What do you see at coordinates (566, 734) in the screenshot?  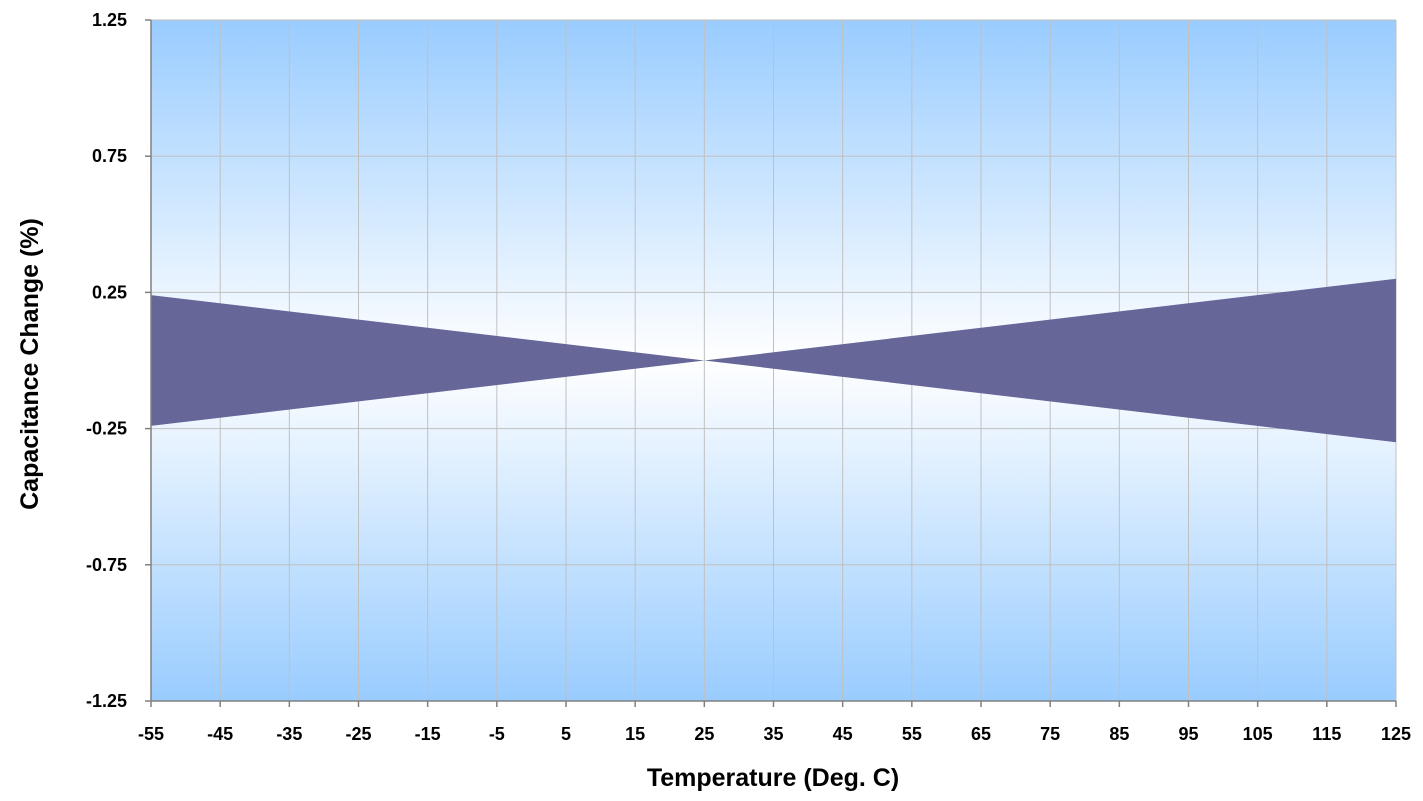 I see `x-tick-label: 5` at bounding box center [566, 734].